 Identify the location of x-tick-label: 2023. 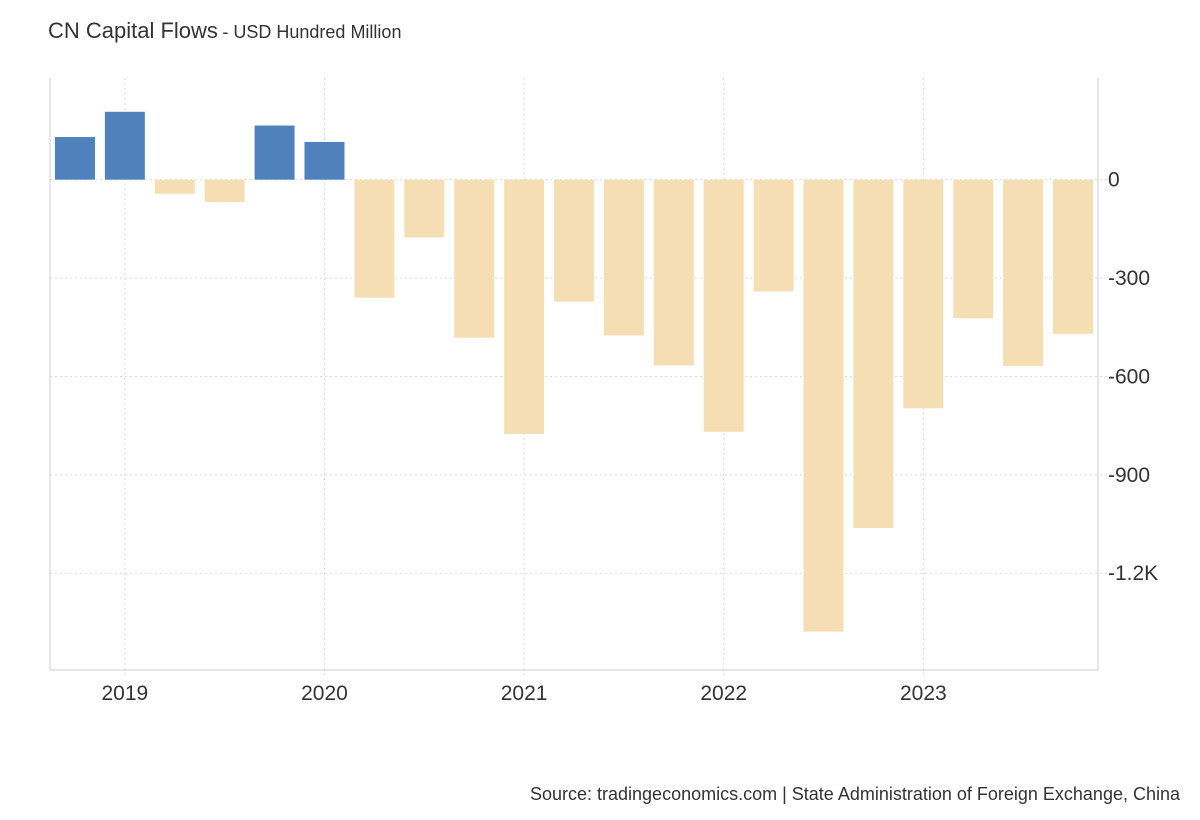
(923, 693).